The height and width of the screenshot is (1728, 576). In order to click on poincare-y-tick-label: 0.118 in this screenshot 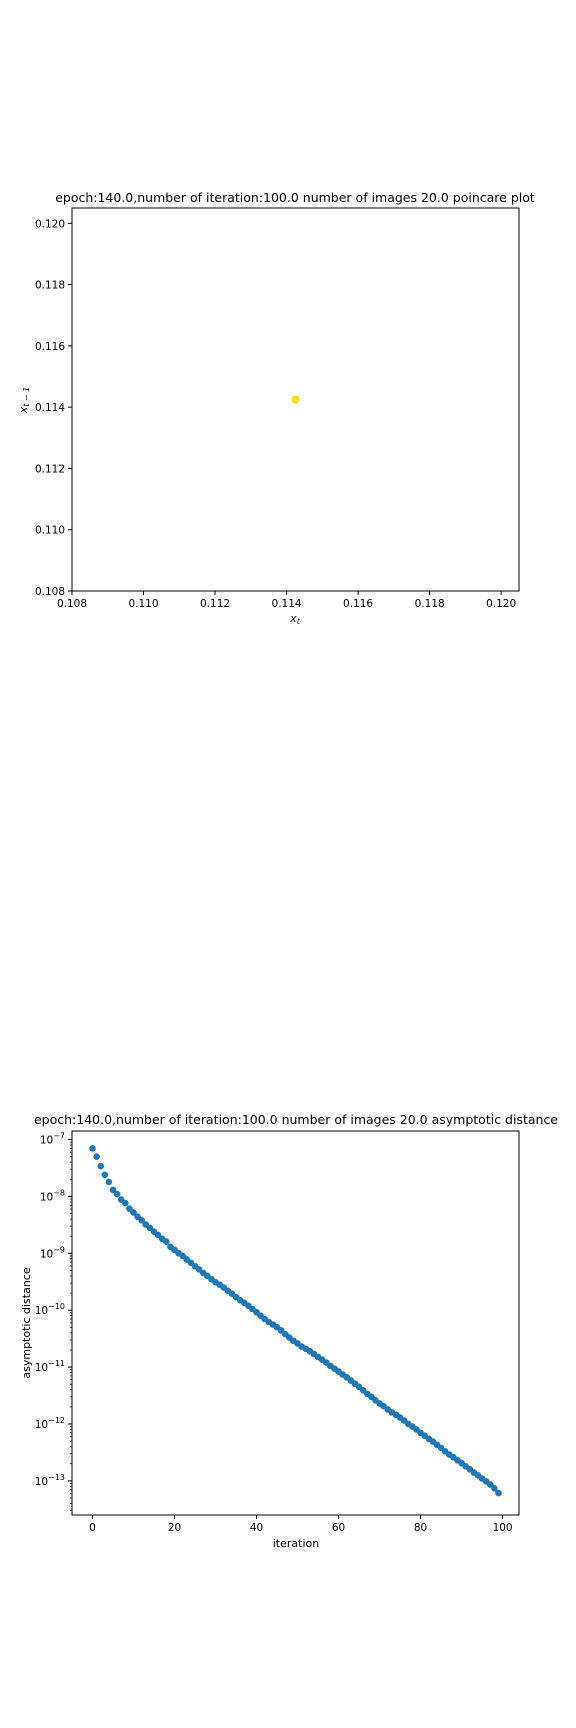, I will do `click(50, 286)`.